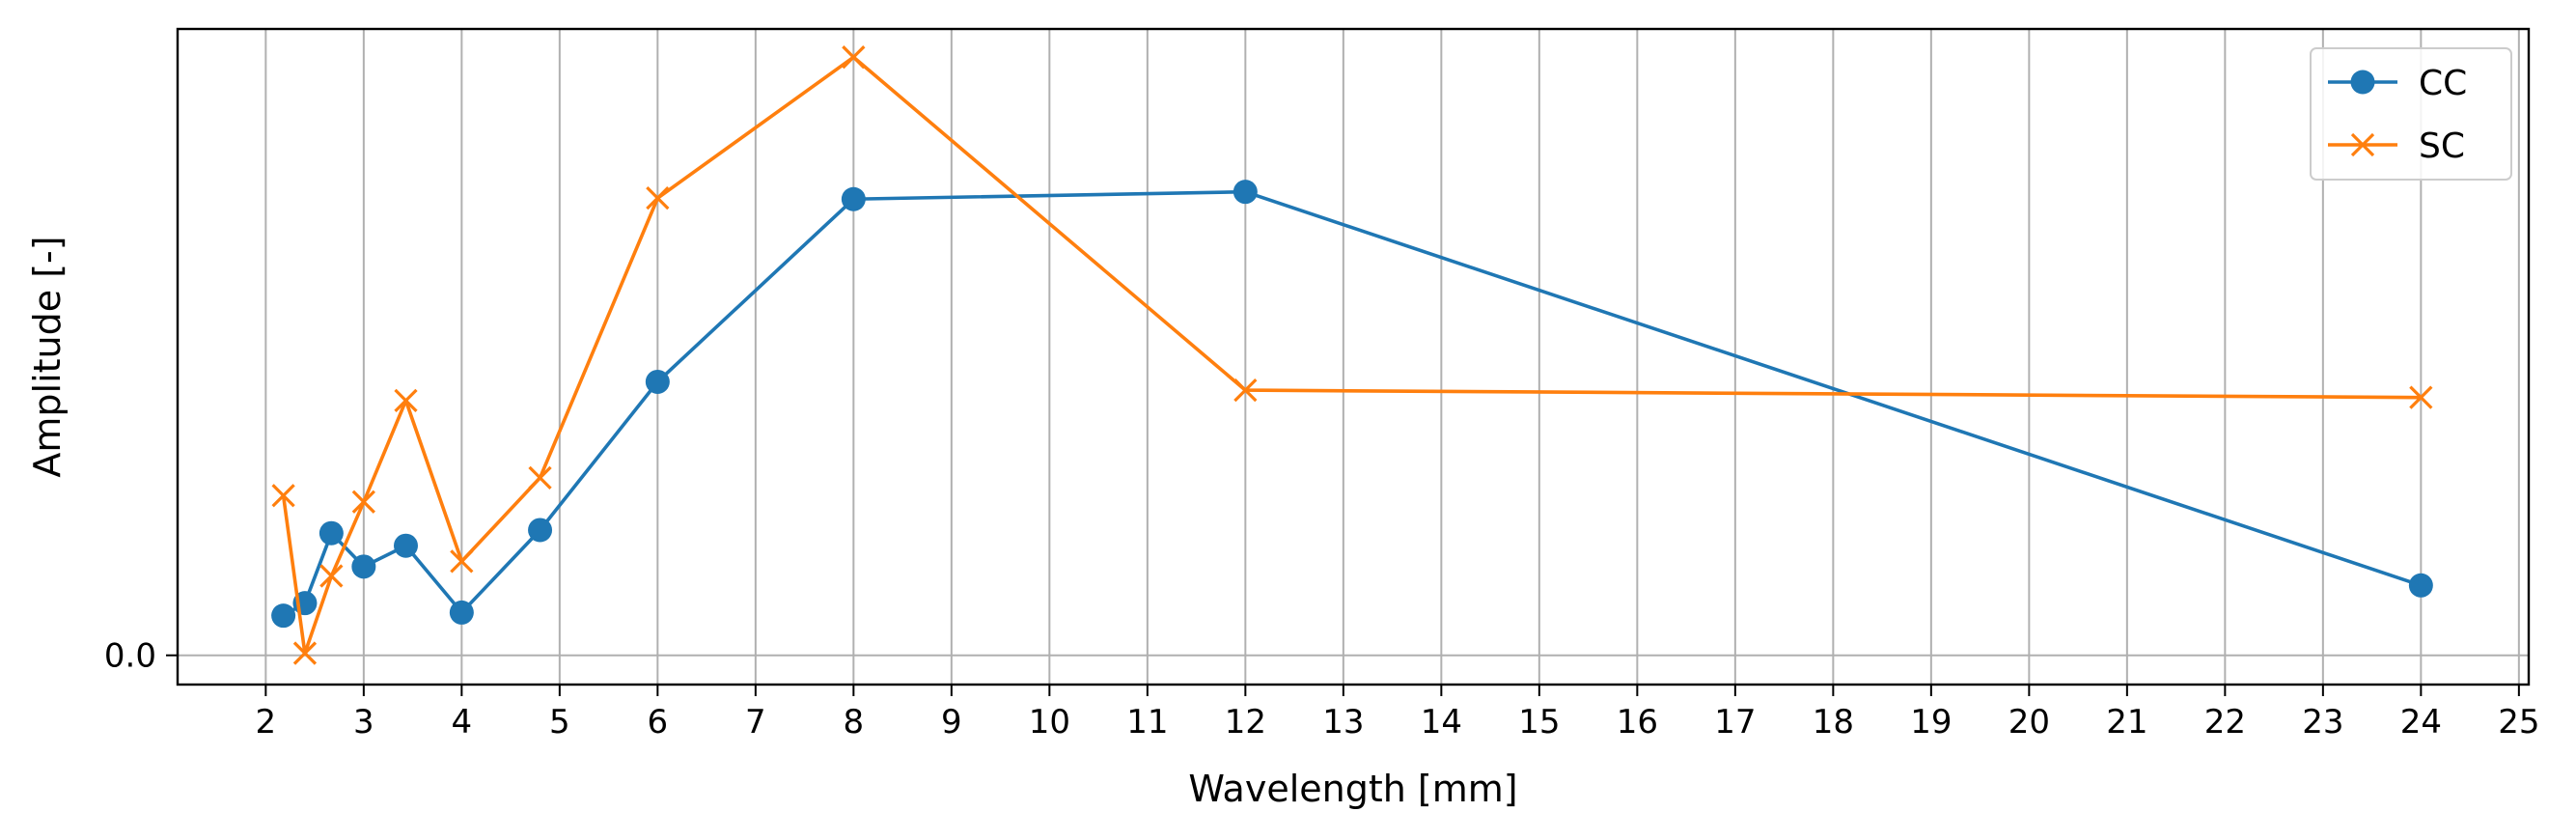 The height and width of the screenshot is (840, 2576). What do you see at coordinates (266, 722) in the screenshot?
I see `x-tick-label: 2` at bounding box center [266, 722].